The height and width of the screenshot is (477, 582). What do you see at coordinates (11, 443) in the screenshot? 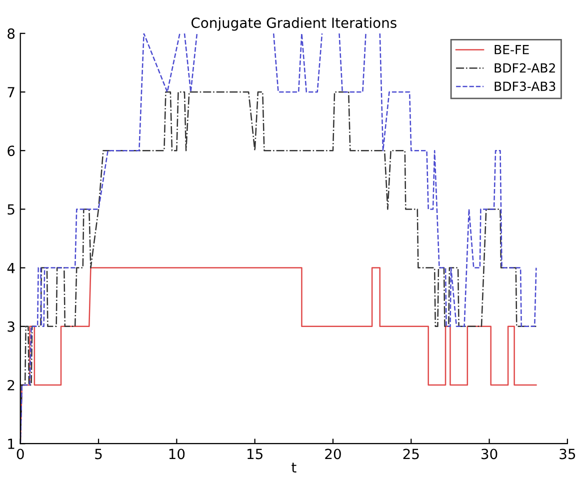
I see `y-tick-label: 1` at bounding box center [11, 443].